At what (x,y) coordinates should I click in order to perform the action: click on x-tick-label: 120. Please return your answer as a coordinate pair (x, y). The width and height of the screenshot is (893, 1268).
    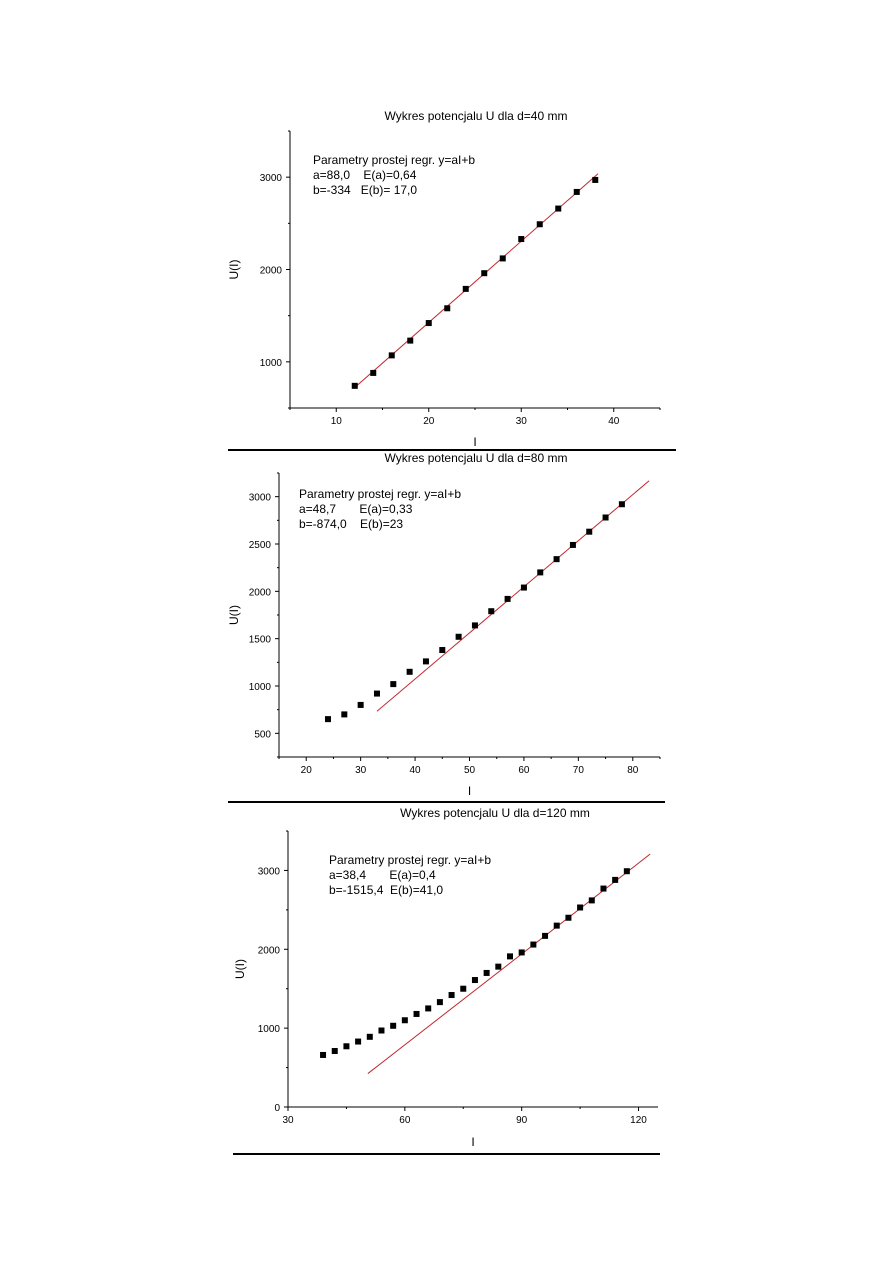
    Looking at the image, I should click on (638, 1120).